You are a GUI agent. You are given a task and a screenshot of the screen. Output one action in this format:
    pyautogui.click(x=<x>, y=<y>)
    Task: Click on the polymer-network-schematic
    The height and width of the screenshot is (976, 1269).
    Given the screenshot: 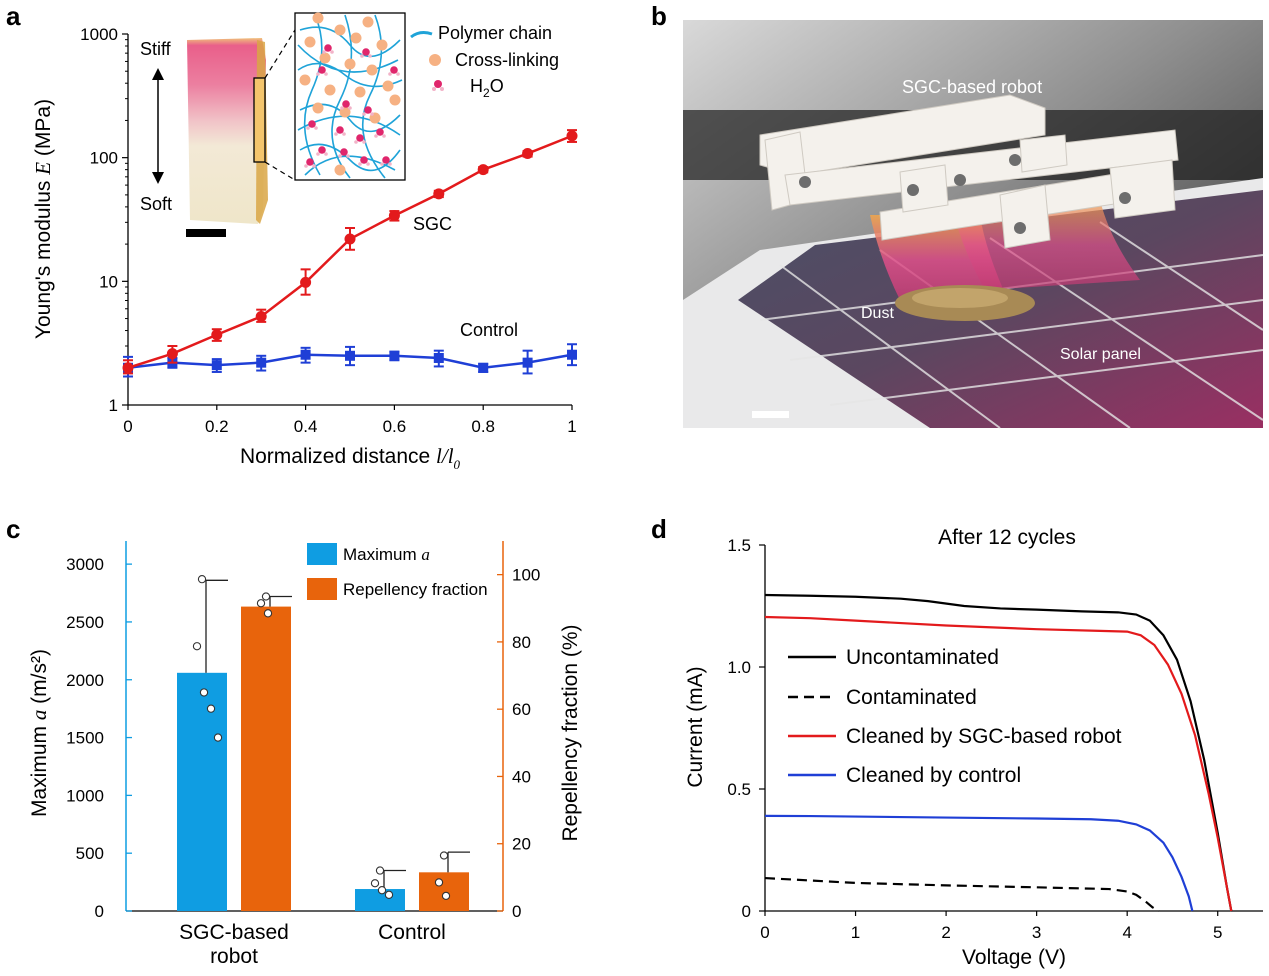 What is the action you would take?
    pyautogui.click(x=350, y=95)
    